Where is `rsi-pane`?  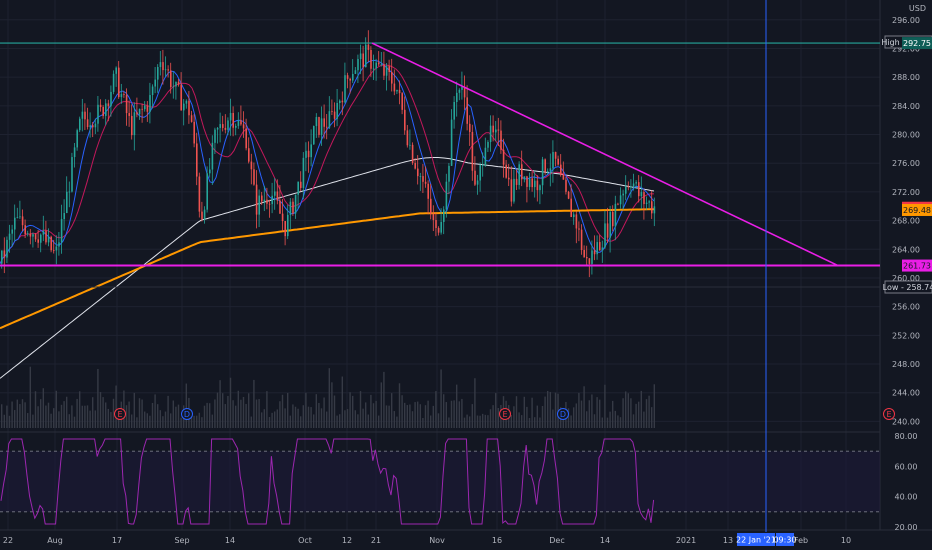 rsi-pane is located at coordinates (440, 481).